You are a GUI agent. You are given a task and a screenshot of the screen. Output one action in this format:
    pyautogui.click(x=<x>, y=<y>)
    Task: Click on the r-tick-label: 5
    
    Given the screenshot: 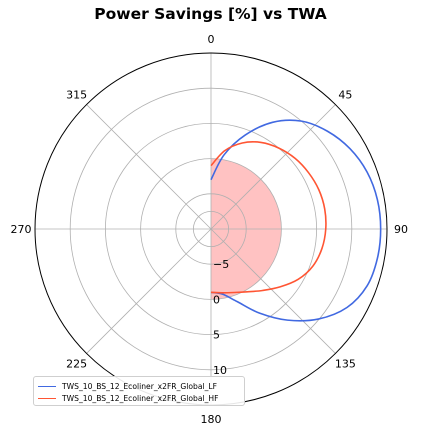 What is the action you would take?
    pyautogui.click(x=216, y=335)
    